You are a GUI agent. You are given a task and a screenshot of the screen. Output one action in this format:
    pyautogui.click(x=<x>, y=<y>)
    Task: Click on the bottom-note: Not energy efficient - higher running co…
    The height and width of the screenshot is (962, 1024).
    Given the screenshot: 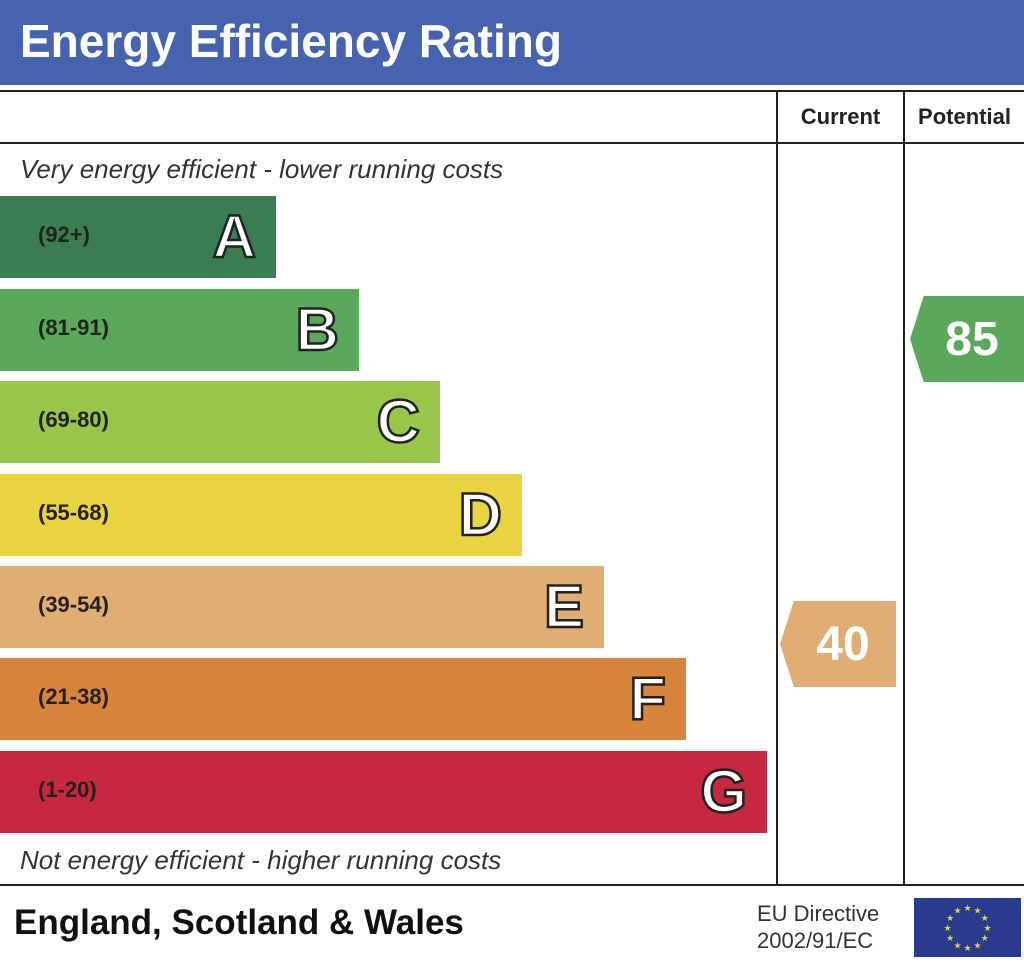 What is the action you would take?
    pyautogui.click(x=261, y=860)
    